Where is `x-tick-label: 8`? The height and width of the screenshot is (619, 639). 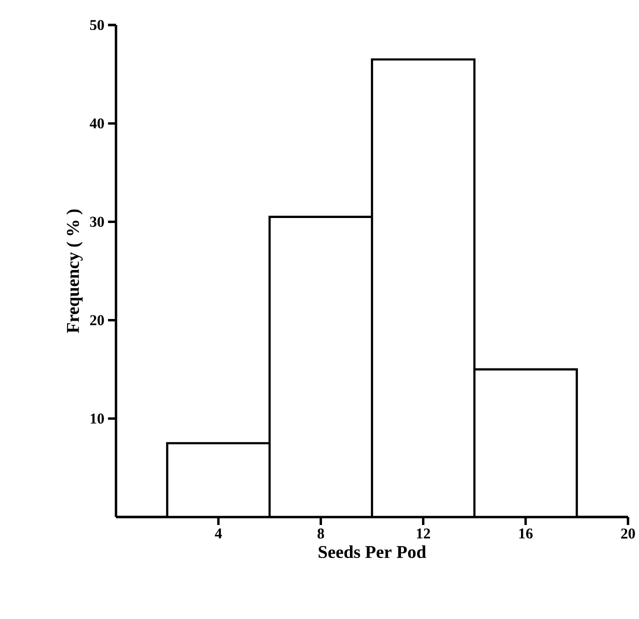
x-tick-label: 8 is located at coordinates (321, 533).